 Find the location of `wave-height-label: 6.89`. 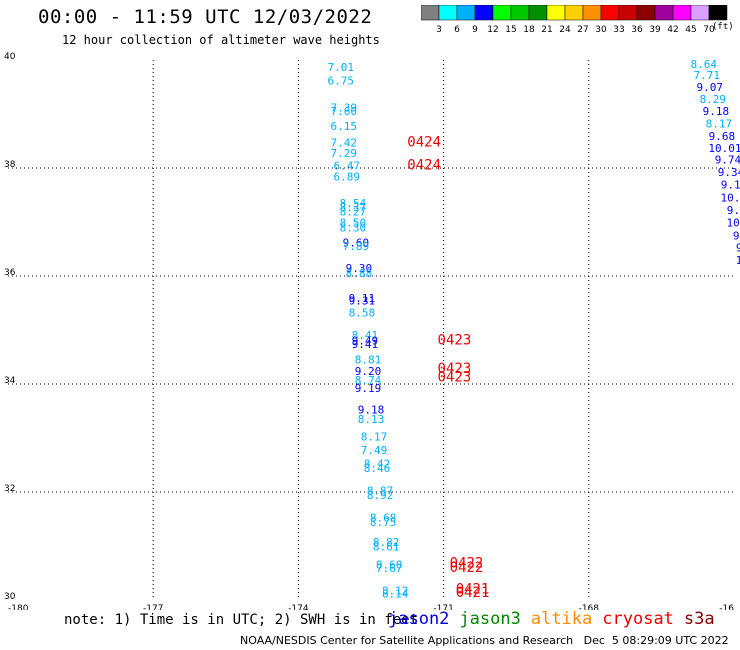

wave-height-label: 6.89 is located at coordinates (347, 176).